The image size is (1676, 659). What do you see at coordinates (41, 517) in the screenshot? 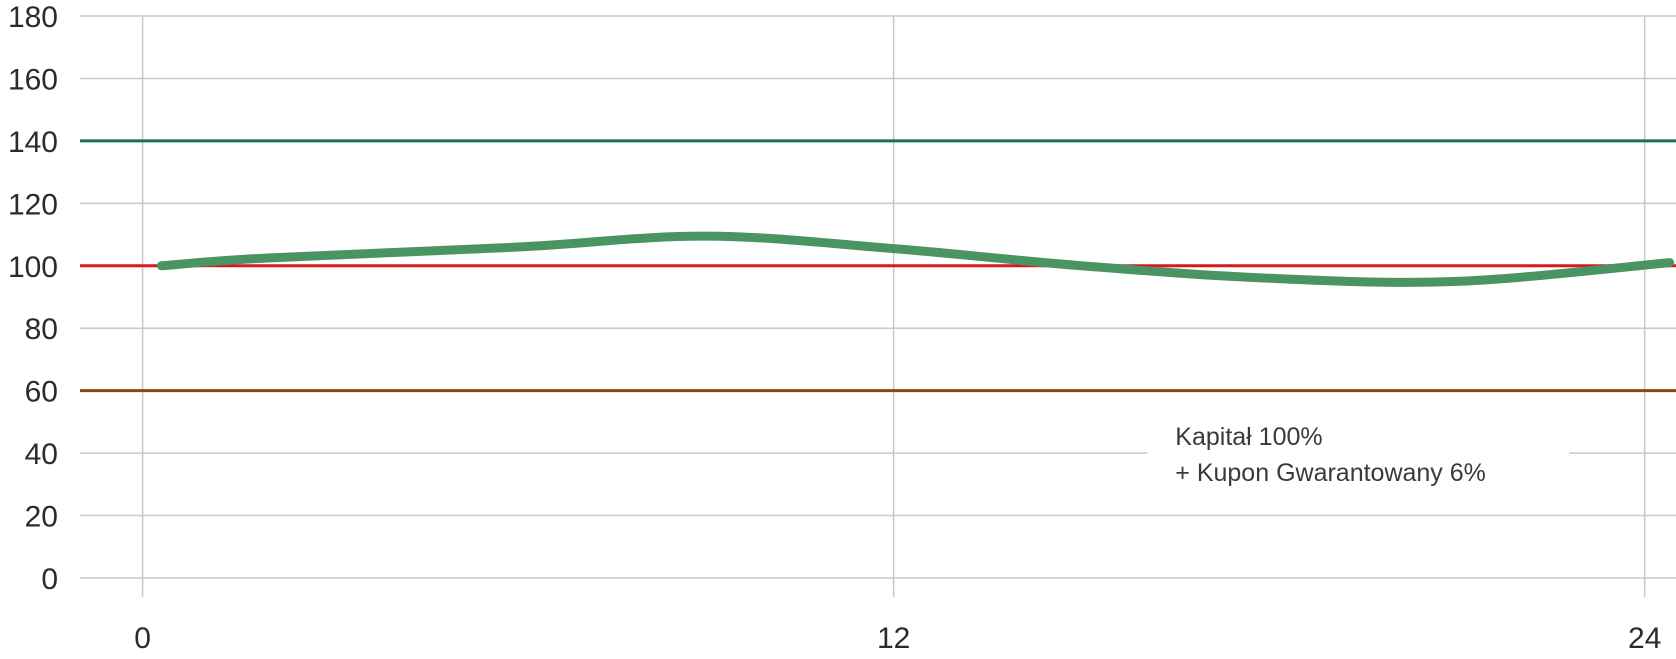
I see `y-tick-label-20: 20` at bounding box center [41, 517].